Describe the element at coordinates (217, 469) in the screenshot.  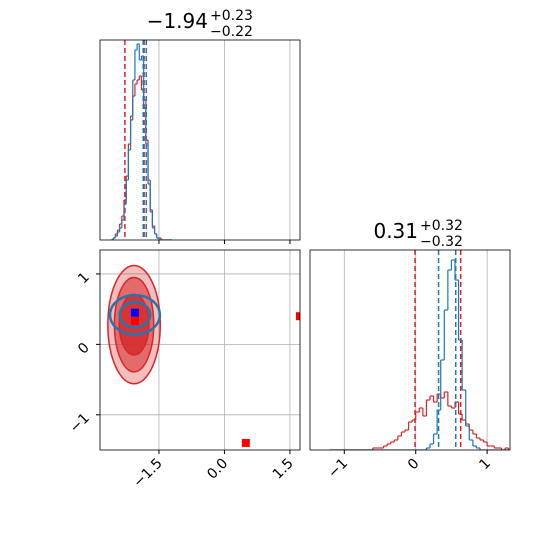
I see `x-tick-label: 0.0` at that location.